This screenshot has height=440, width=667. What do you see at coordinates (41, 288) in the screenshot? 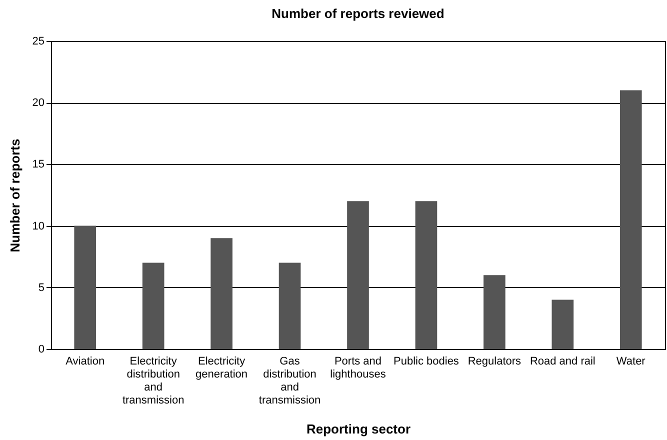
I see `y-tick-label: 5` at bounding box center [41, 288].